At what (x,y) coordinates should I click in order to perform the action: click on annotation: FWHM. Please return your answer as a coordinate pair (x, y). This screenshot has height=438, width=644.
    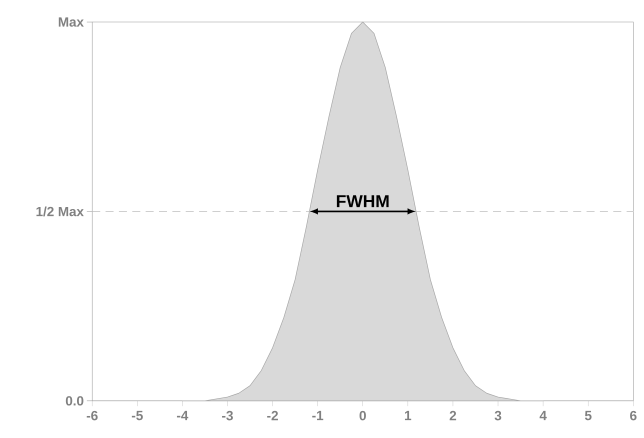
    Looking at the image, I should click on (362, 201).